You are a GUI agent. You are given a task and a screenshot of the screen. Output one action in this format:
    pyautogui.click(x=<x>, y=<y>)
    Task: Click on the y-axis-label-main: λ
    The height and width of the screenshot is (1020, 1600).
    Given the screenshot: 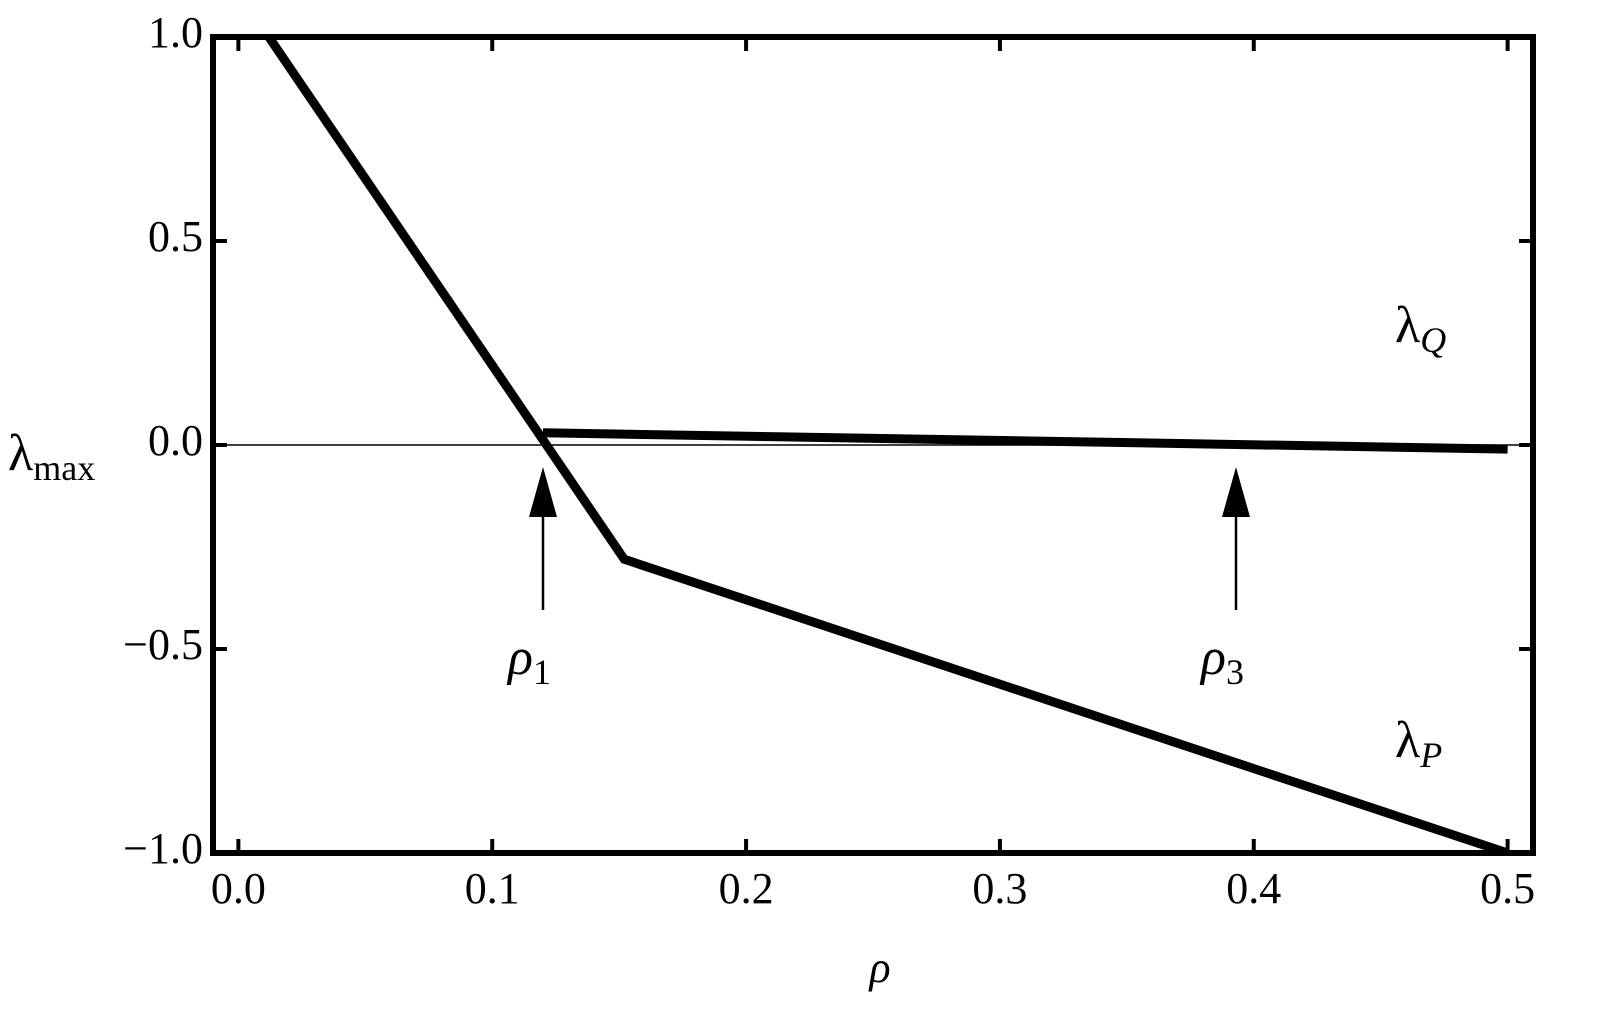 What is the action you would take?
    pyautogui.click(x=20, y=453)
    